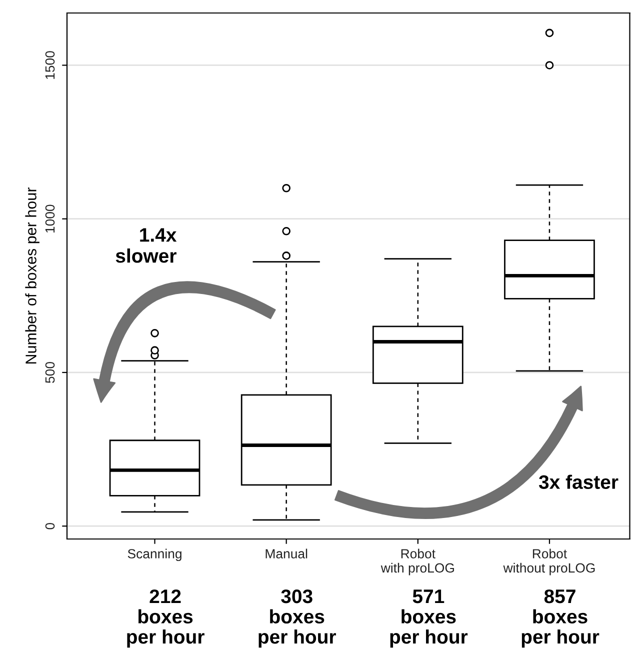 The height and width of the screenshot is (667, 631). What do you see at coordinates (165, 618) in the screenshot?
I see `text: 212 boxes per hour` at bounding box center [165, 618].